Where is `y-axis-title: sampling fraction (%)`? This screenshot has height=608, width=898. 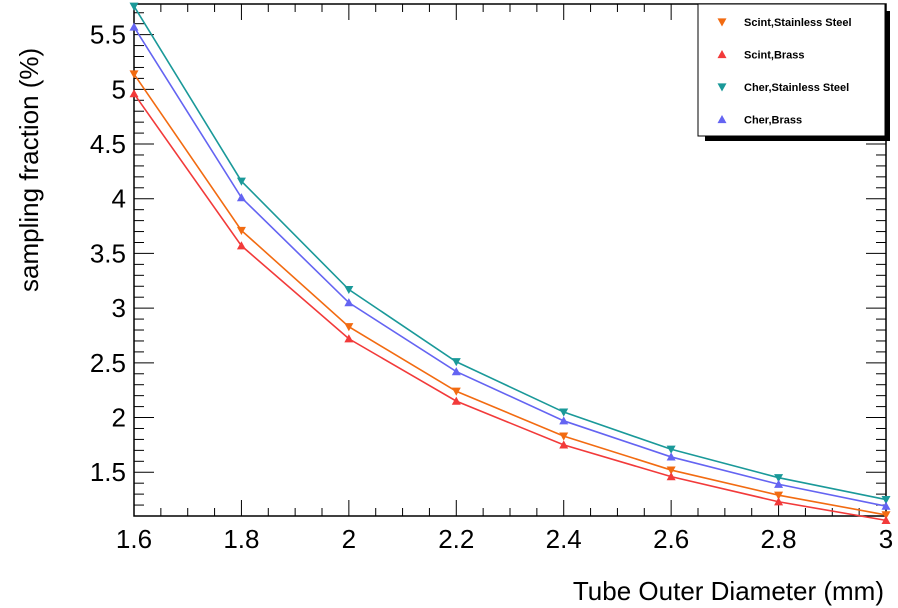
y-axis-title: sampling fraction (%) is located at coordinates (29, 170).